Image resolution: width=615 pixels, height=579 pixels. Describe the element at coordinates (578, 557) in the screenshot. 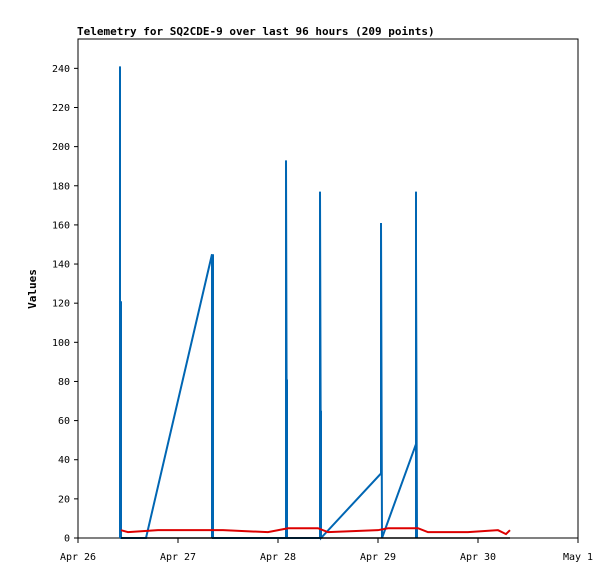

I see `x-tick-label-5: May 1` at that location.